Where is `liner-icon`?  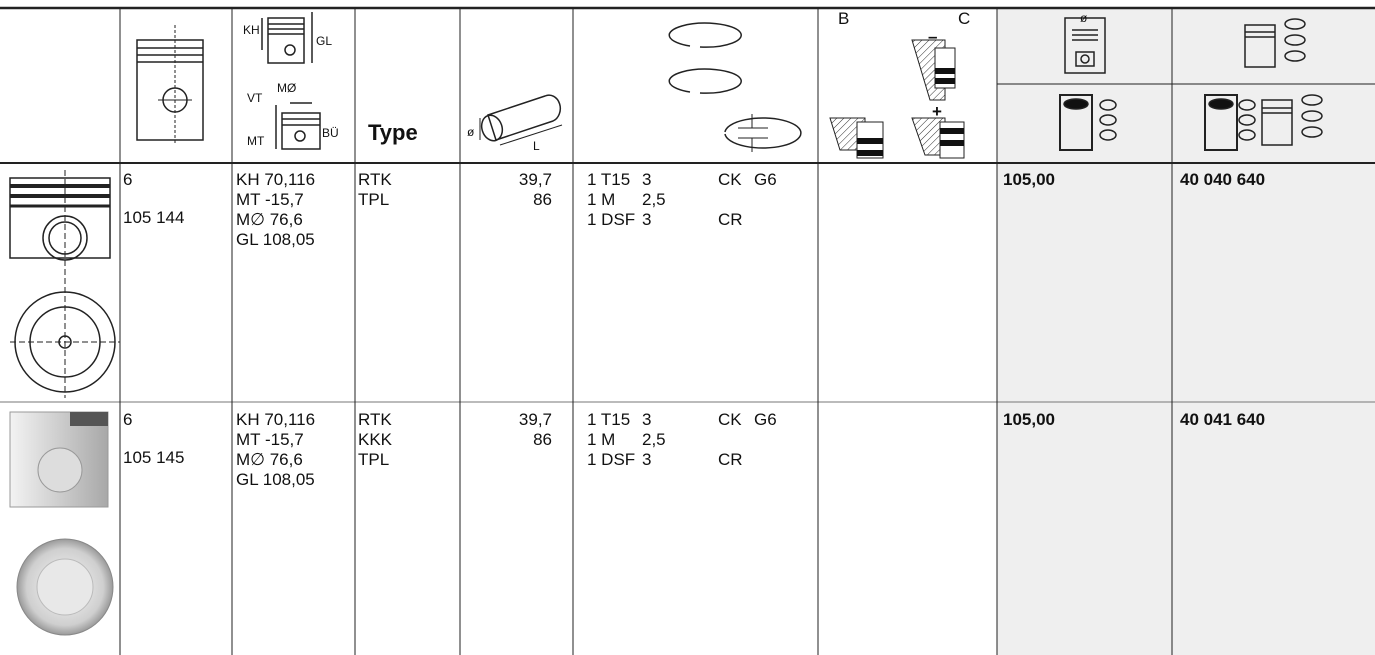 liner-icon is located at coordinates (1191, 84).